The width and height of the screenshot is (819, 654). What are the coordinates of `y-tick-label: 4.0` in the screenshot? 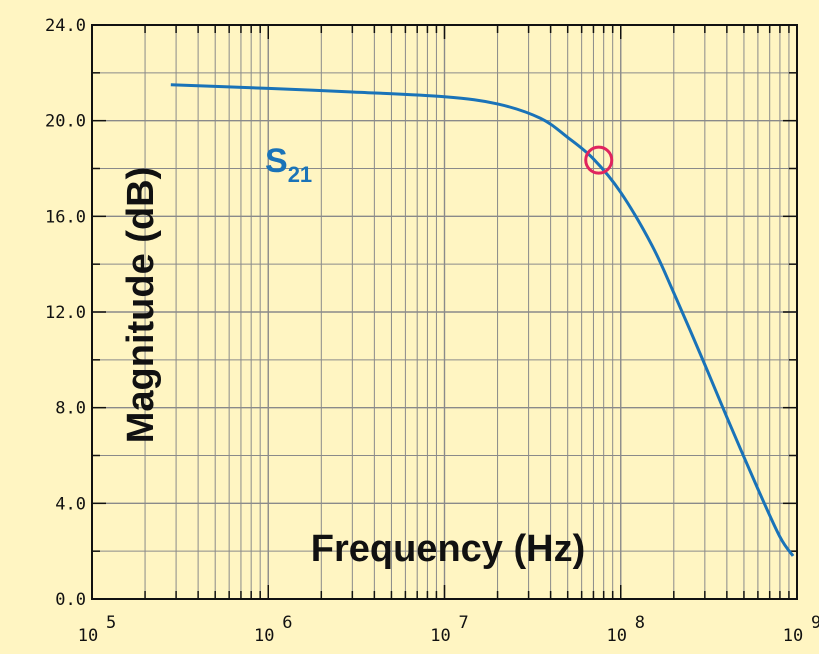 It's located at (70, 504).